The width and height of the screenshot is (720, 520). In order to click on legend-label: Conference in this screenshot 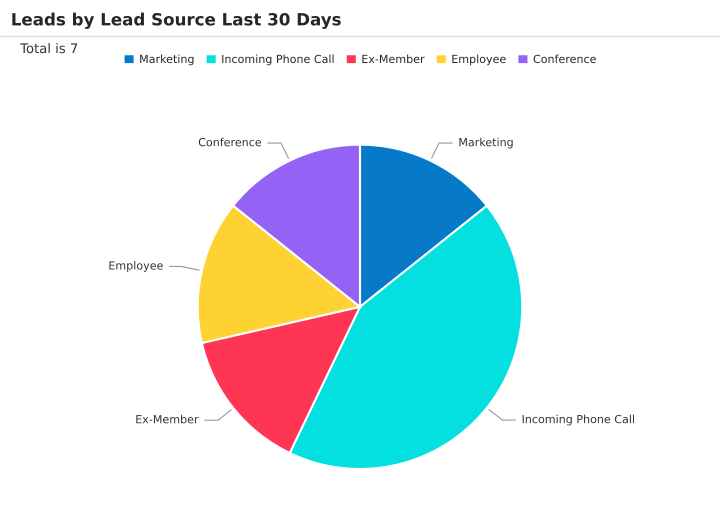, I will do `click(565, 59)`.